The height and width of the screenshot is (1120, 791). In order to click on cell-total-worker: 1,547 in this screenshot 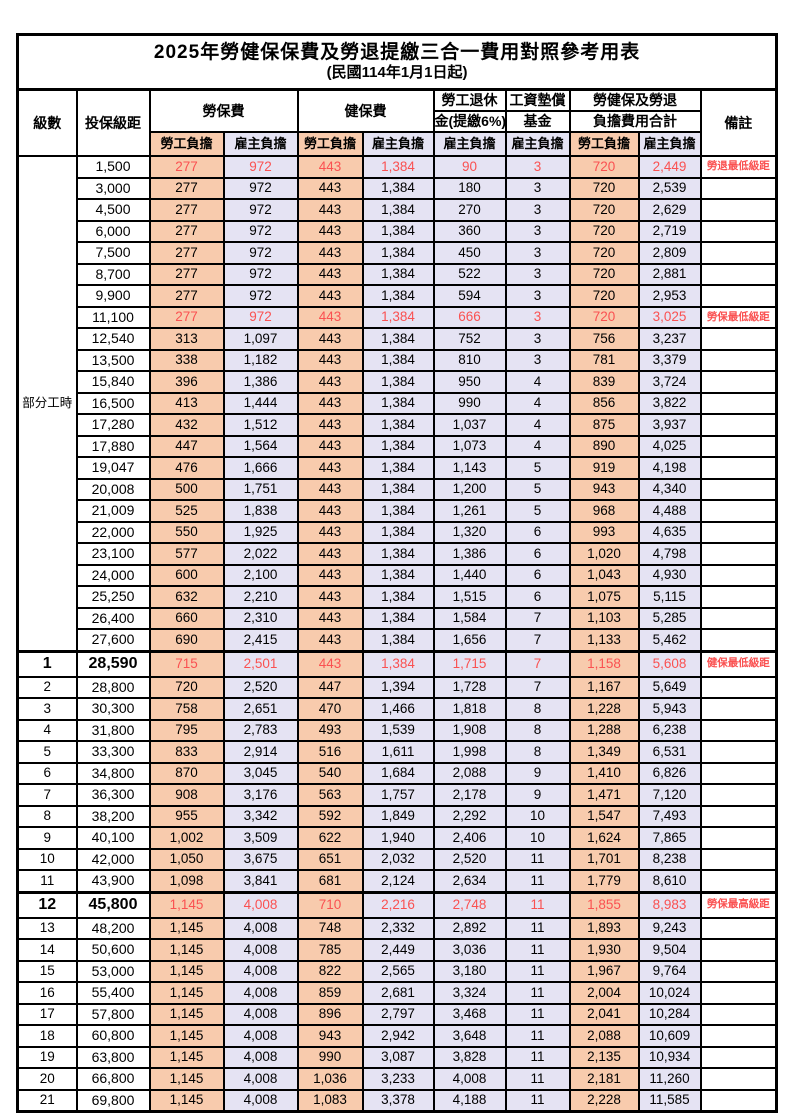, I will do `click(604, 816)`.